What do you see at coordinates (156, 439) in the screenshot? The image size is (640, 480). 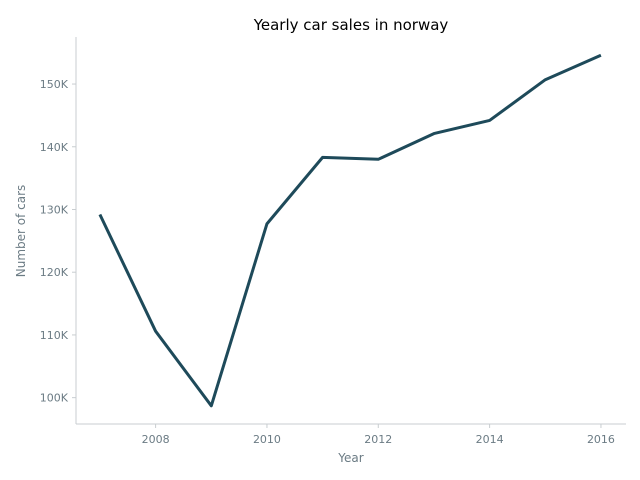 I see `x-tick-label: 2008` at bounding box center [156, 439].